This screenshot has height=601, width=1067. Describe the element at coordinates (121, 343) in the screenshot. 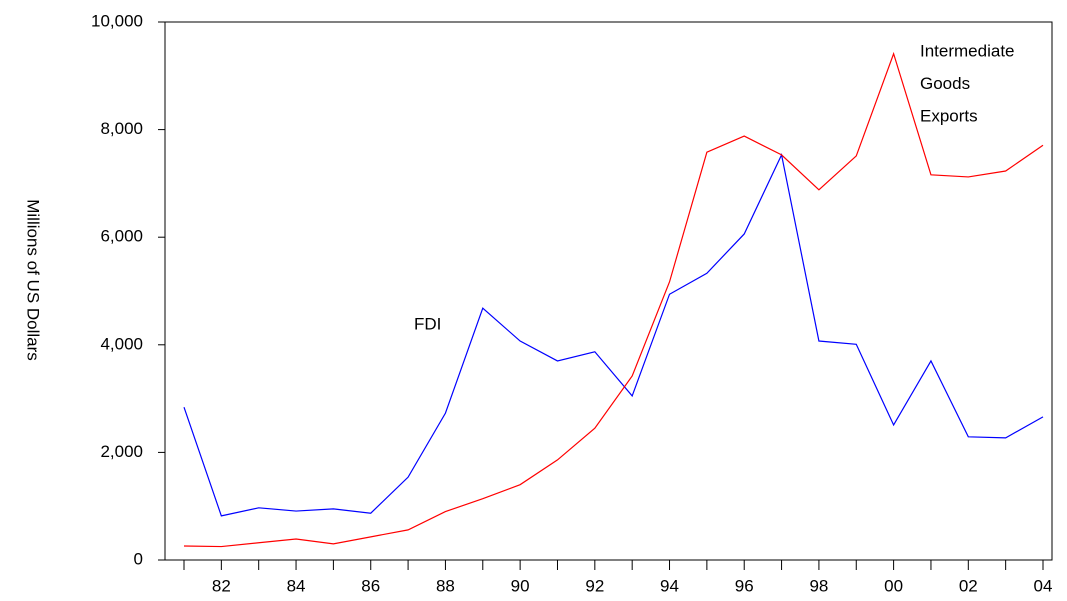

I see `y-tick-label: 4,000` at that location.